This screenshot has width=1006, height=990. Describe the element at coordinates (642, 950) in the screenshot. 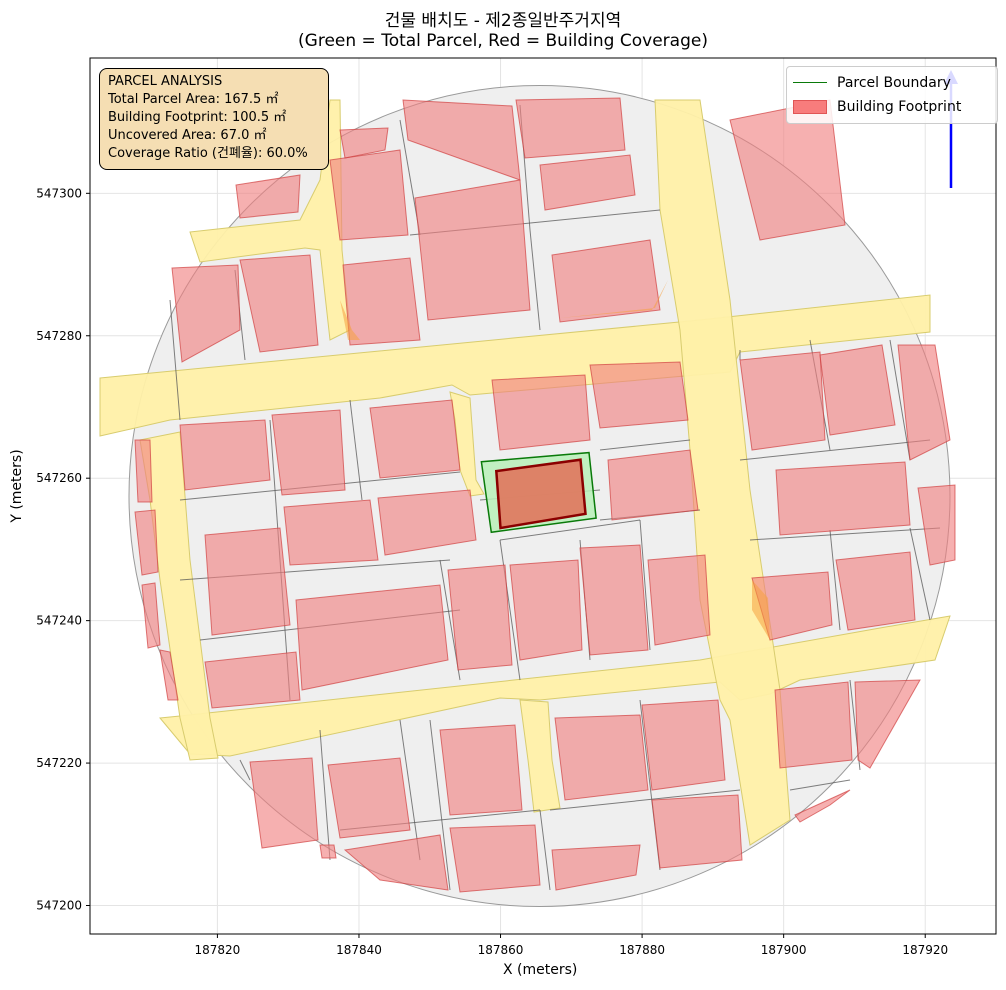

I see `x-tick-label: 187880` at that location.